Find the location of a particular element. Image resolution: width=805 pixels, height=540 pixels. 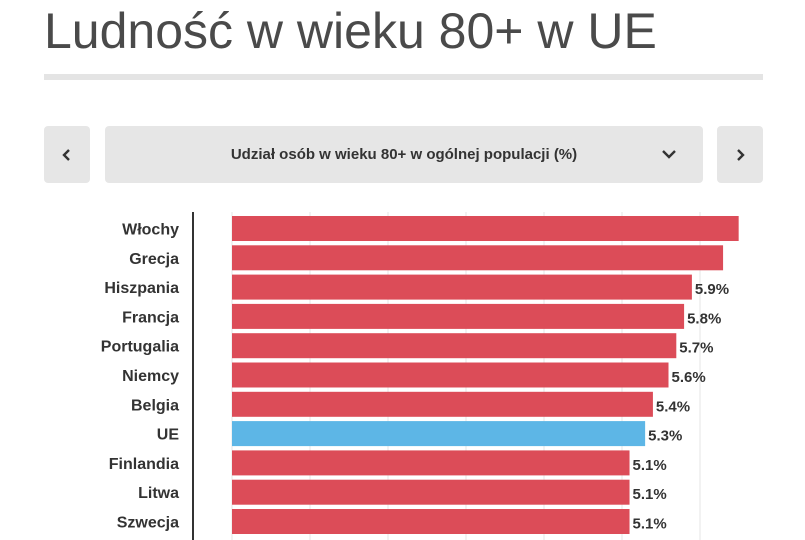

value-label: 5.6% is located at coordinates (689, 377).